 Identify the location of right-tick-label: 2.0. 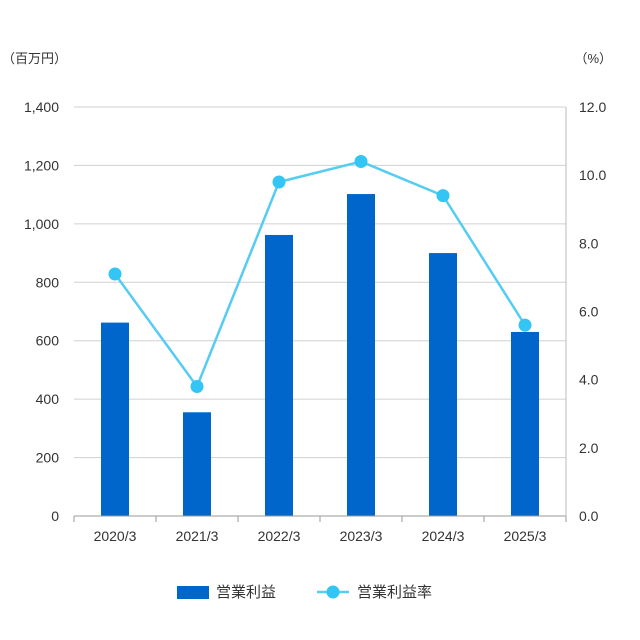
(589, 448).